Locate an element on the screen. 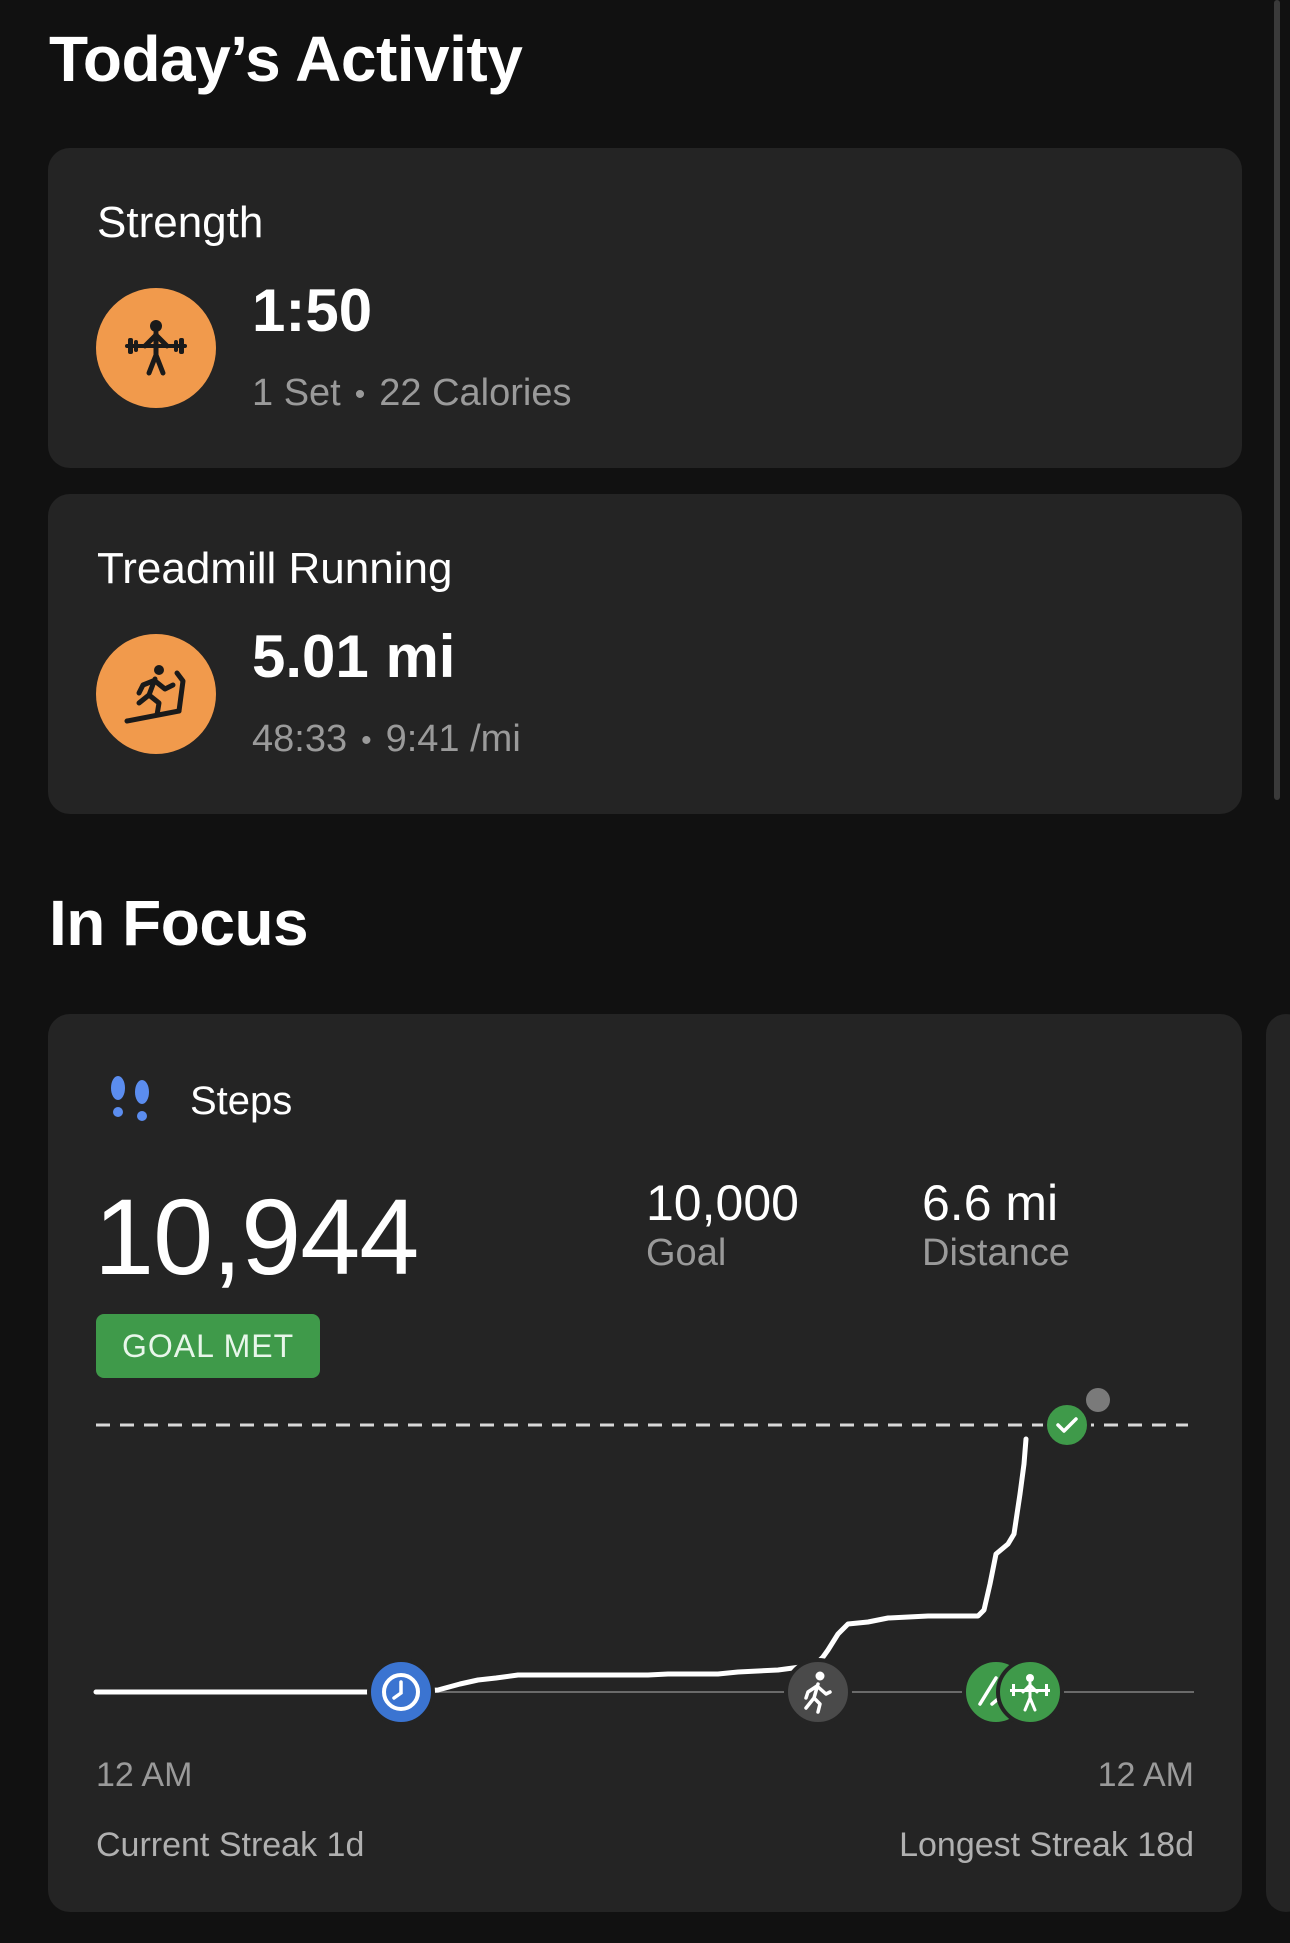  steps-label: Steps is located at coordinates (241, 1101).